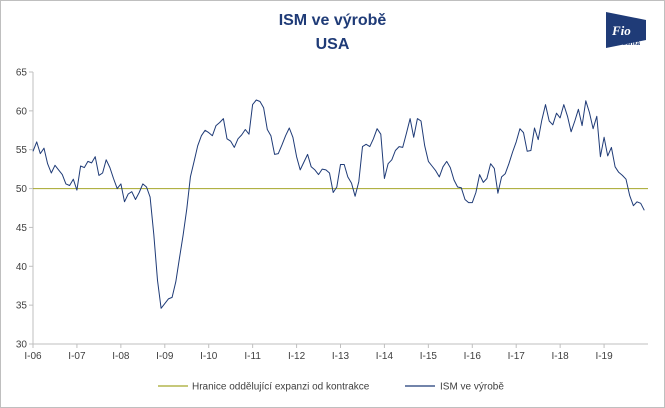  Describe the element at coordinates (429, 356) in the screenshot. I see `x-tick-label: I-15` at that location.